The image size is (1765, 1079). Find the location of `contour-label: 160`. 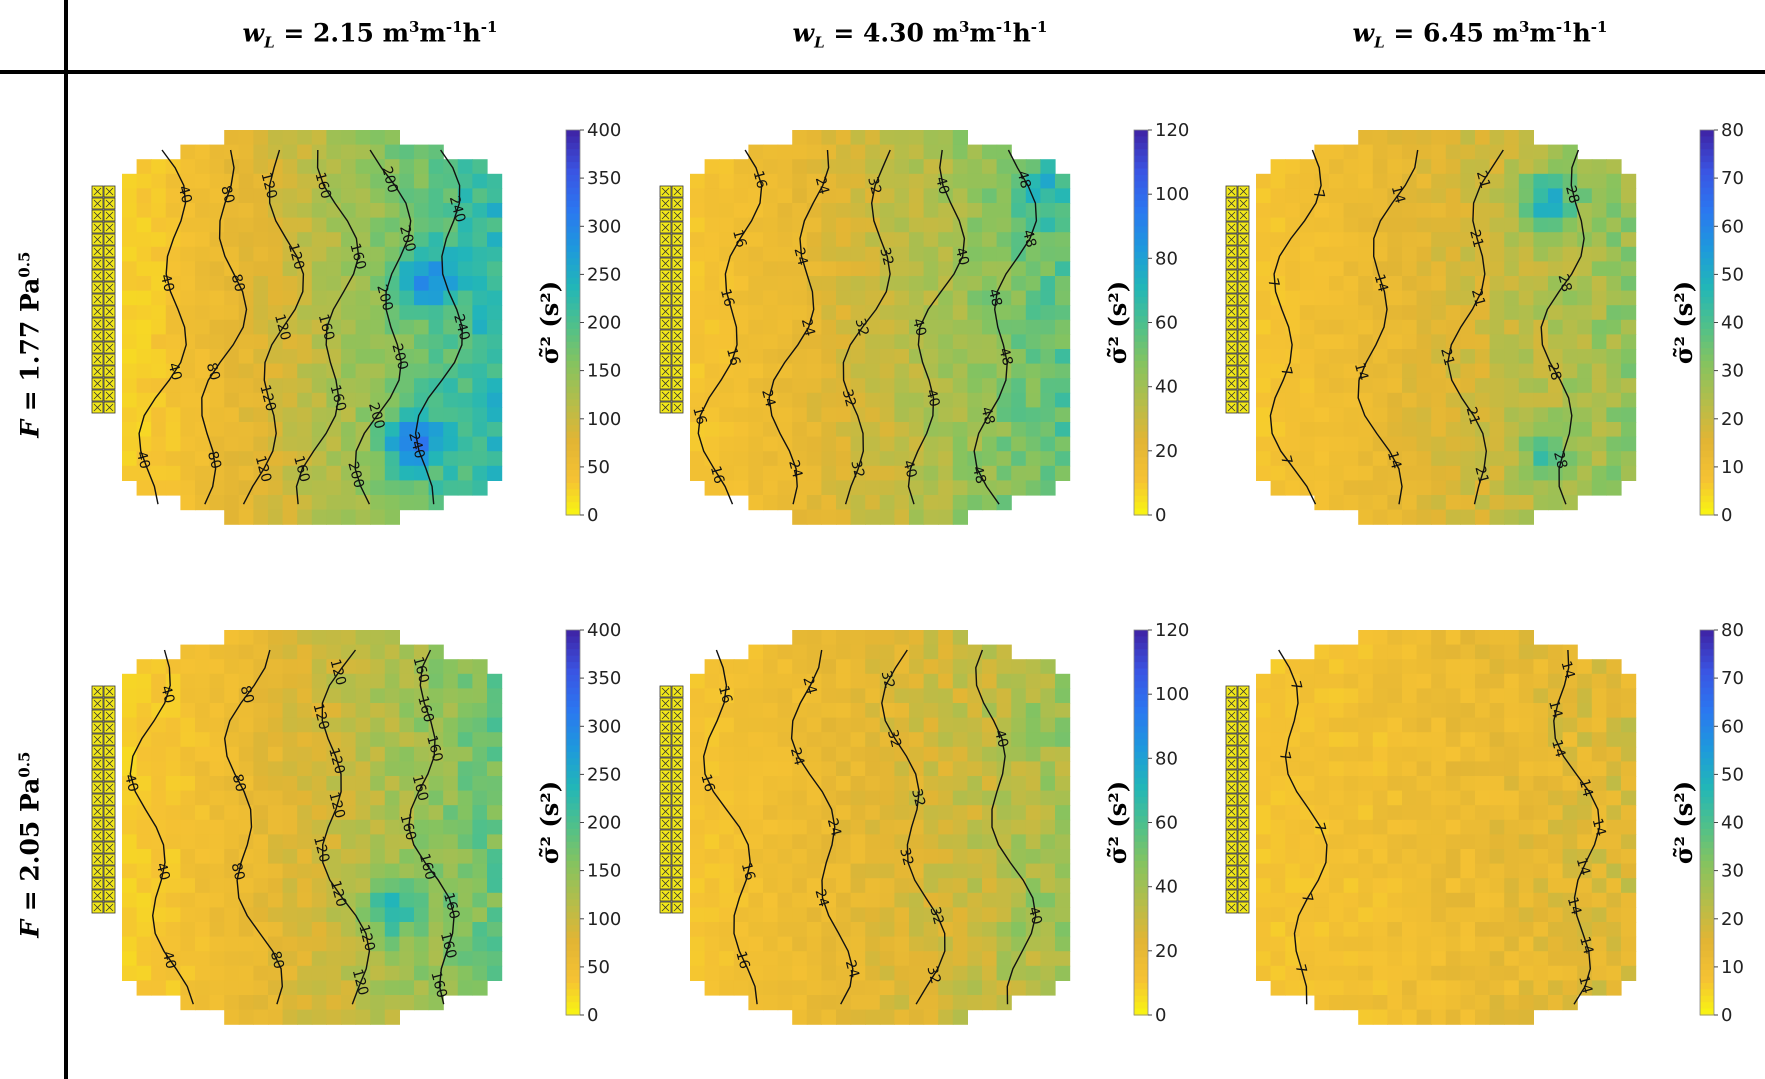

contour-label: 160 is located at coordinates (420, 788).